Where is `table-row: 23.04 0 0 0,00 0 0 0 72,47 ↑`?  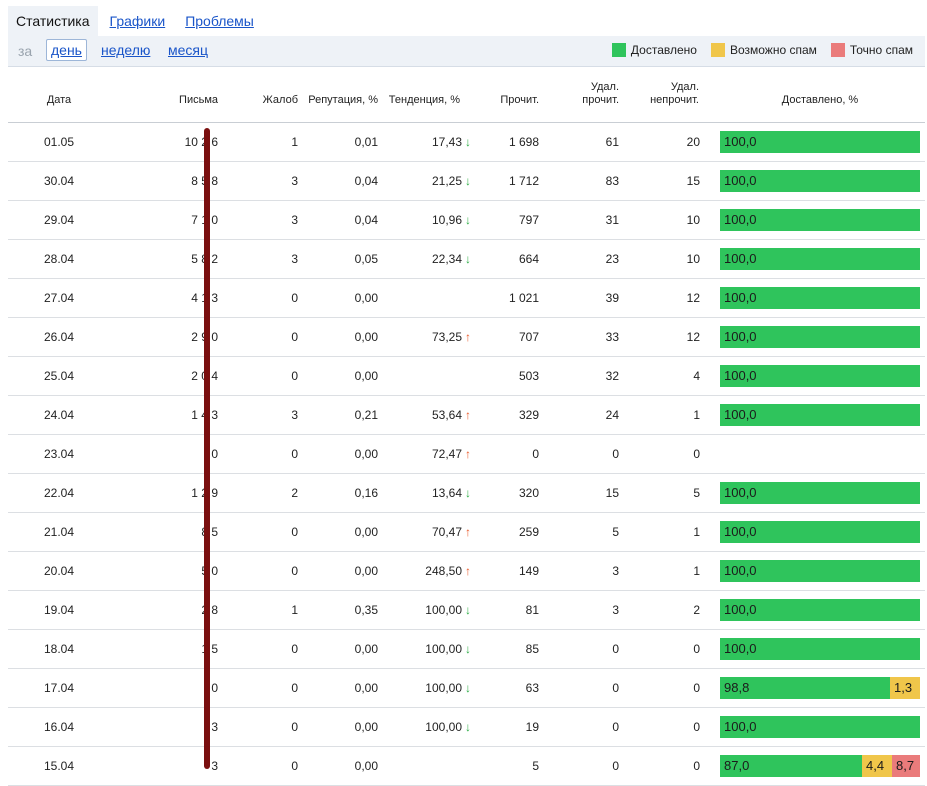 table-row: 23.04 0 0 0,00 0 0 0 72,47 ↑ is located at coordinates (466, 454).